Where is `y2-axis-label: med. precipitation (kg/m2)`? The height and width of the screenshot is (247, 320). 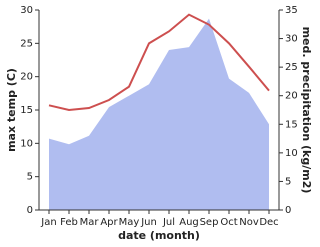
y2-axis-label: med. precipitation (kg/m2) is located at coordinates (306, 110).